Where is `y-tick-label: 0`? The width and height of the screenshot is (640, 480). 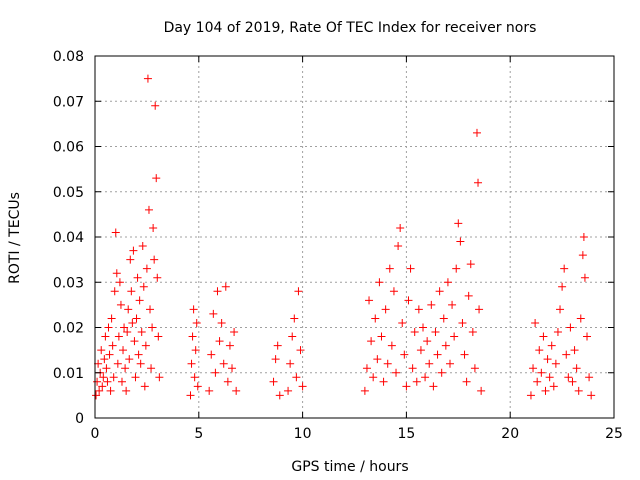
y-tick-label: 0 is located at coordinates (79, 419).